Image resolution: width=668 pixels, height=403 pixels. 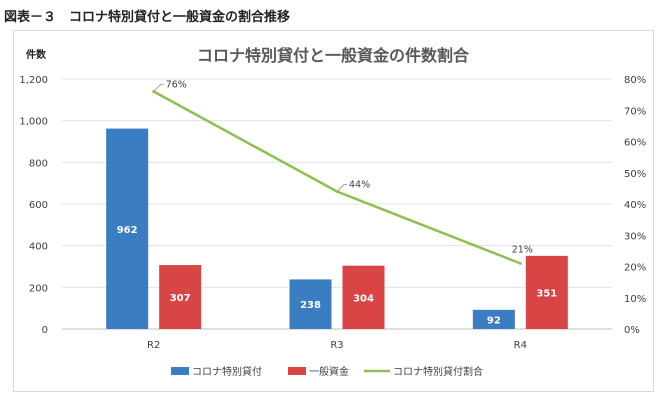 I want to click on x-tick-label: R4, so click(x=520, y=345).